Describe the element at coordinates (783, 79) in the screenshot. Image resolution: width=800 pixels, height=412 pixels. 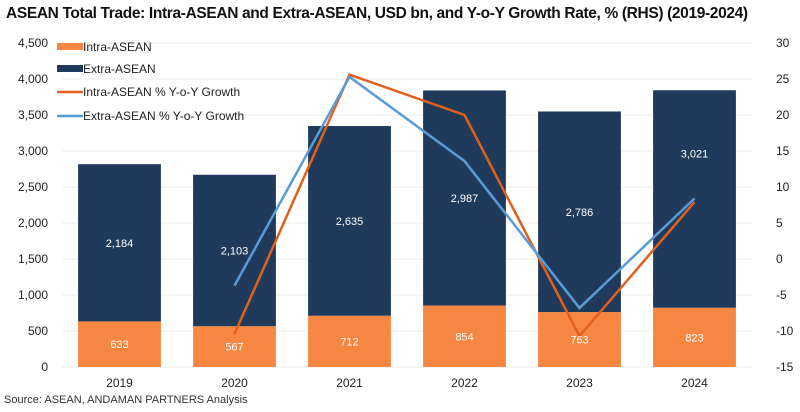
I see `right-axis-tick: 25` at that location.